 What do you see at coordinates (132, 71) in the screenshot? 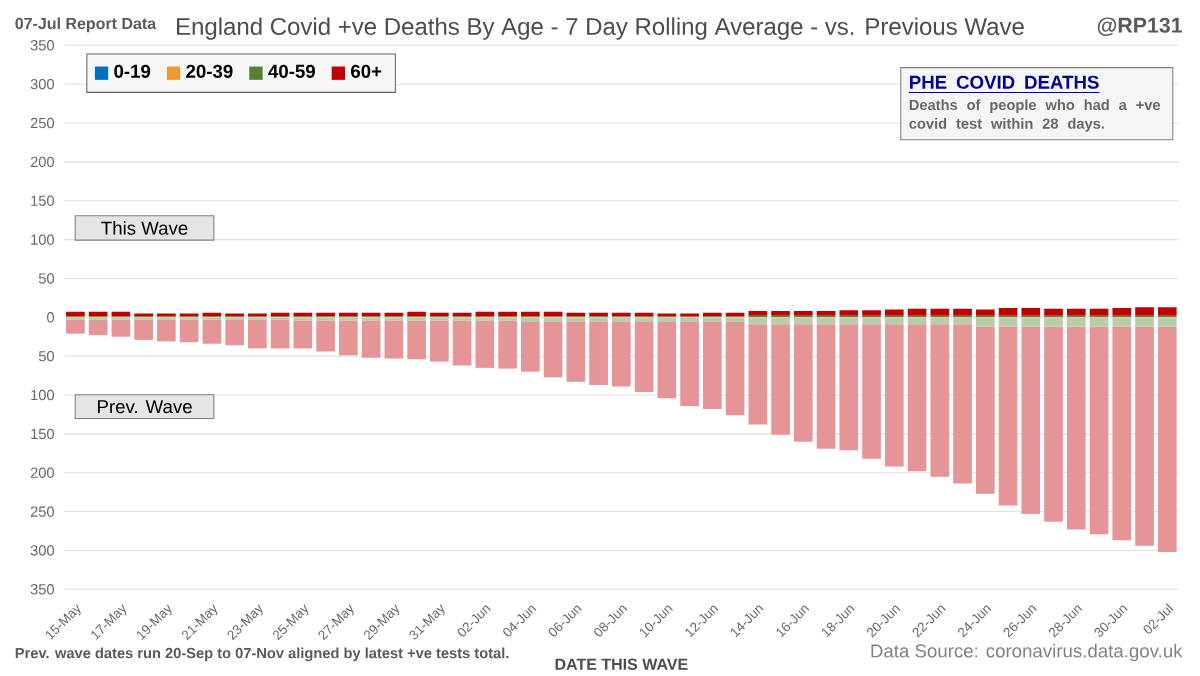
I see `legend-label: 0-19` at bounding box center [132, 71].